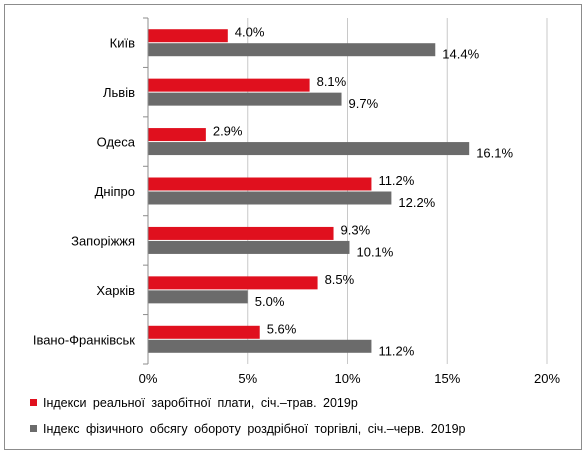 The image size is (588, 456). Describe the element at coordinates (547, 378) in the screenshot. I see `x-tick-label: 20%` at that location.